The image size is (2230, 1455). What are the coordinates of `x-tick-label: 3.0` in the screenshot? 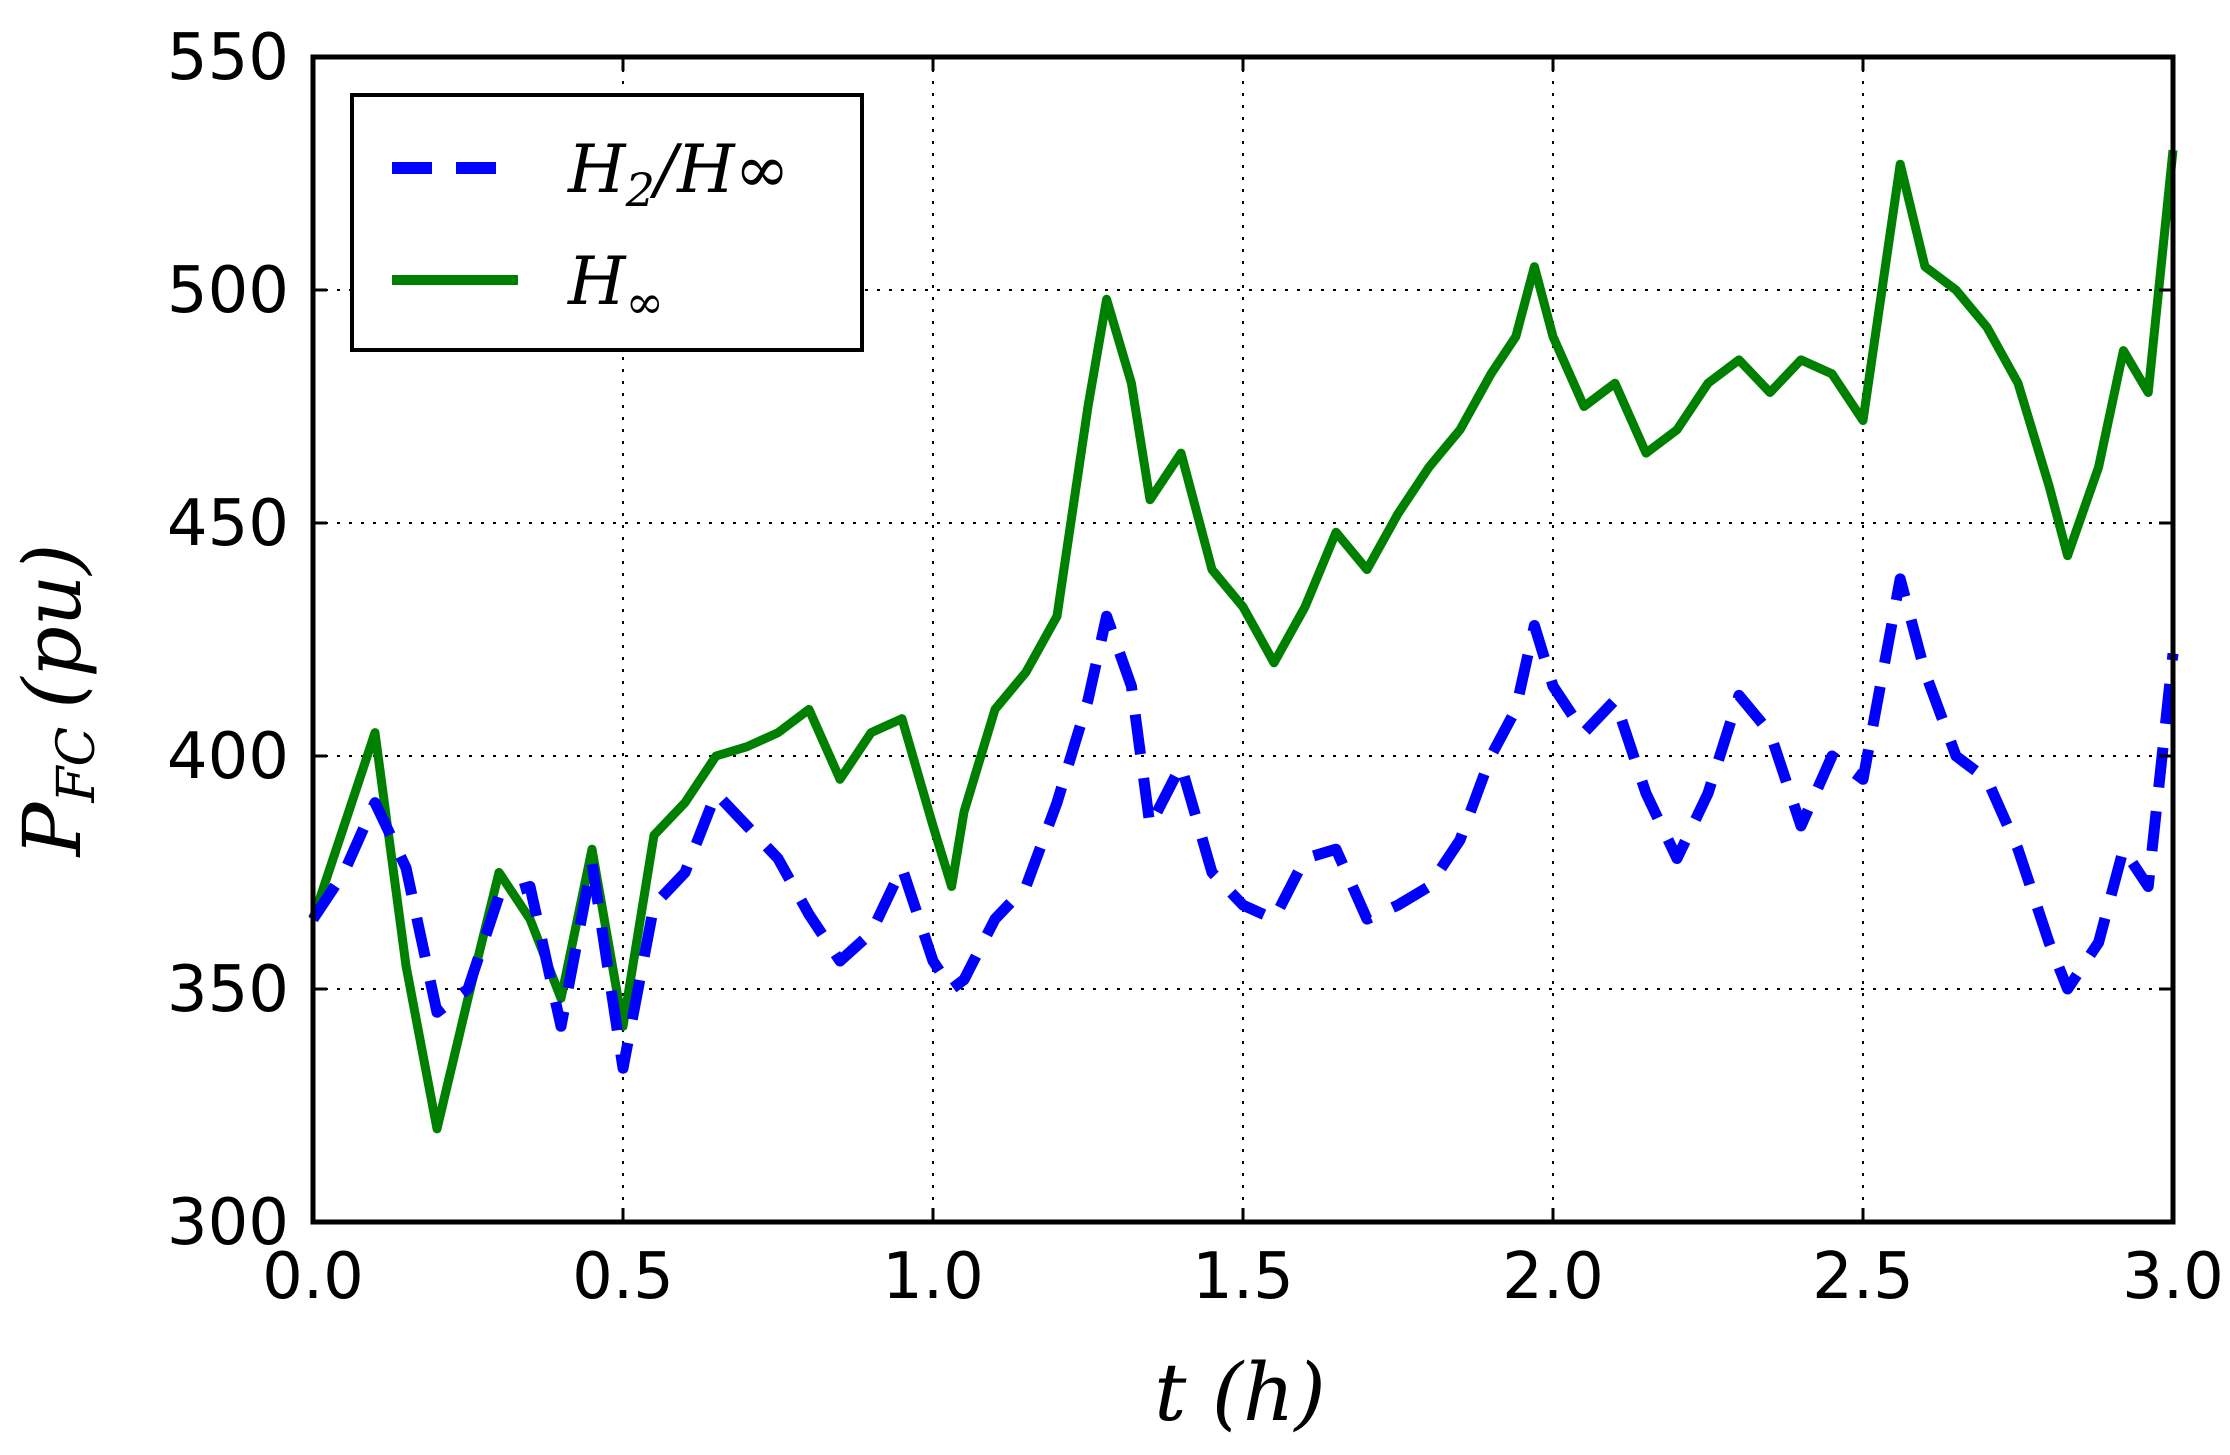 It's located at (2173, 1277).